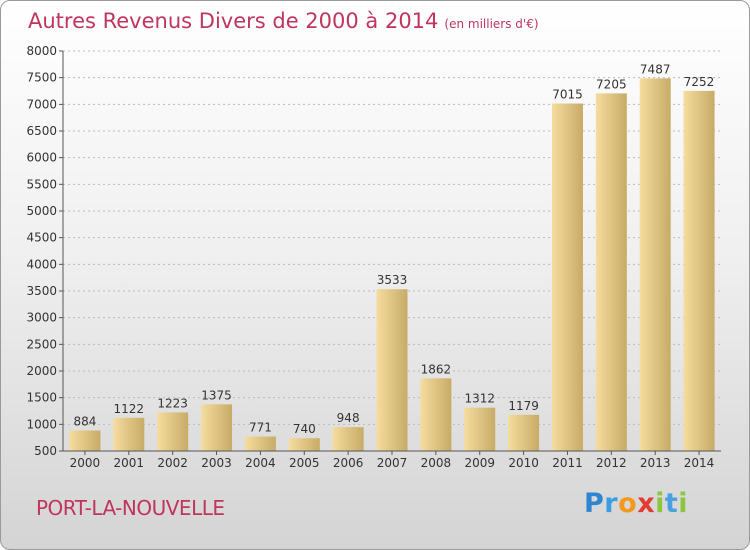 This screenshot has width=750, height=550. Describe the element at coordinates (41, 78) in the screenshot. I see `y-tick-label: 7500` at that location.